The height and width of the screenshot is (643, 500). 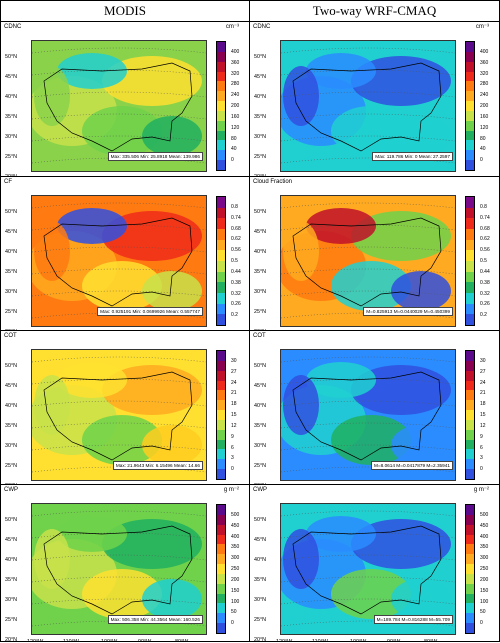 What do you see at coordinates (232, 623) in the screenshot?
I see `colorbar-tick: 0` at bounding box center [232, 623].